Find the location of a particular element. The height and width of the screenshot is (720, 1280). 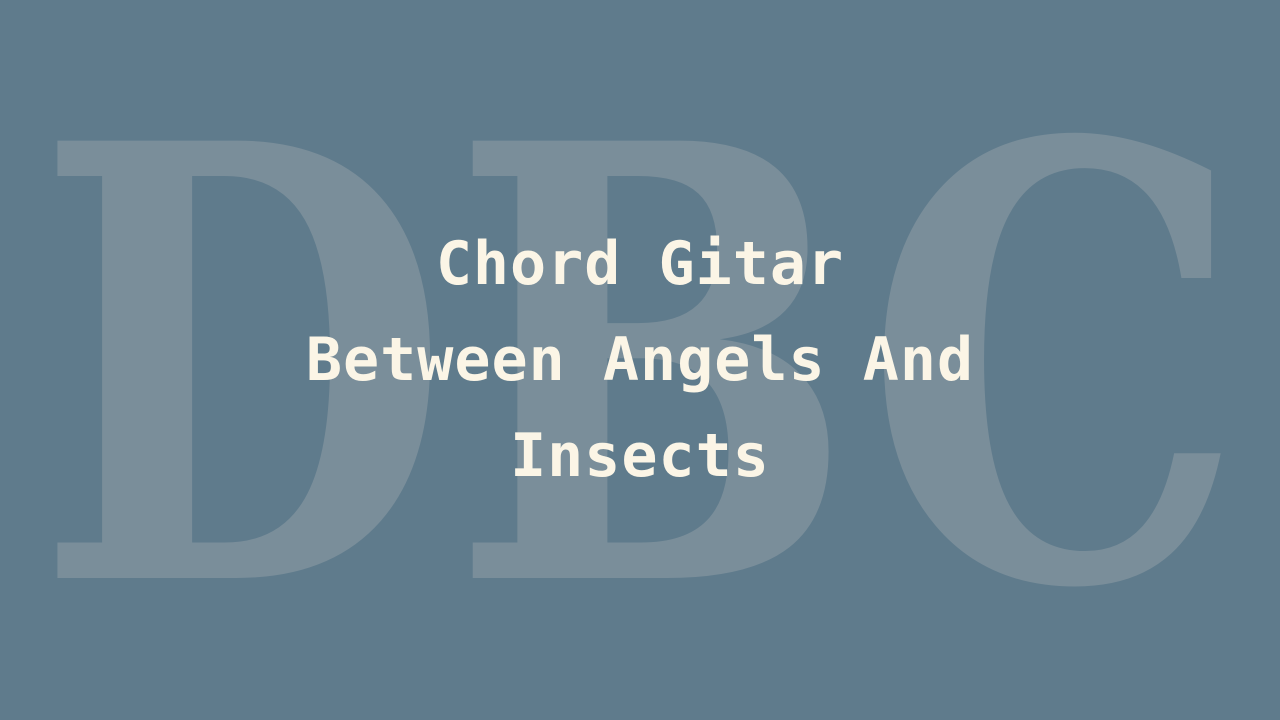

title-line-3: Insects is located at coordinates (640, 456).